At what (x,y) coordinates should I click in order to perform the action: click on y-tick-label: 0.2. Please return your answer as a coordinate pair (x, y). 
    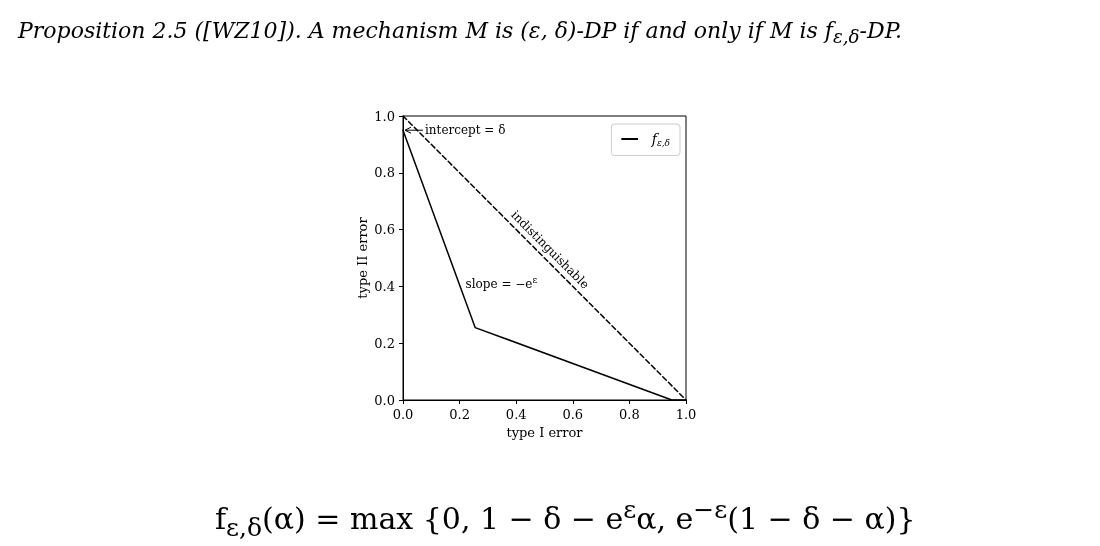
    Looking at the image, I should click on (384, 343).